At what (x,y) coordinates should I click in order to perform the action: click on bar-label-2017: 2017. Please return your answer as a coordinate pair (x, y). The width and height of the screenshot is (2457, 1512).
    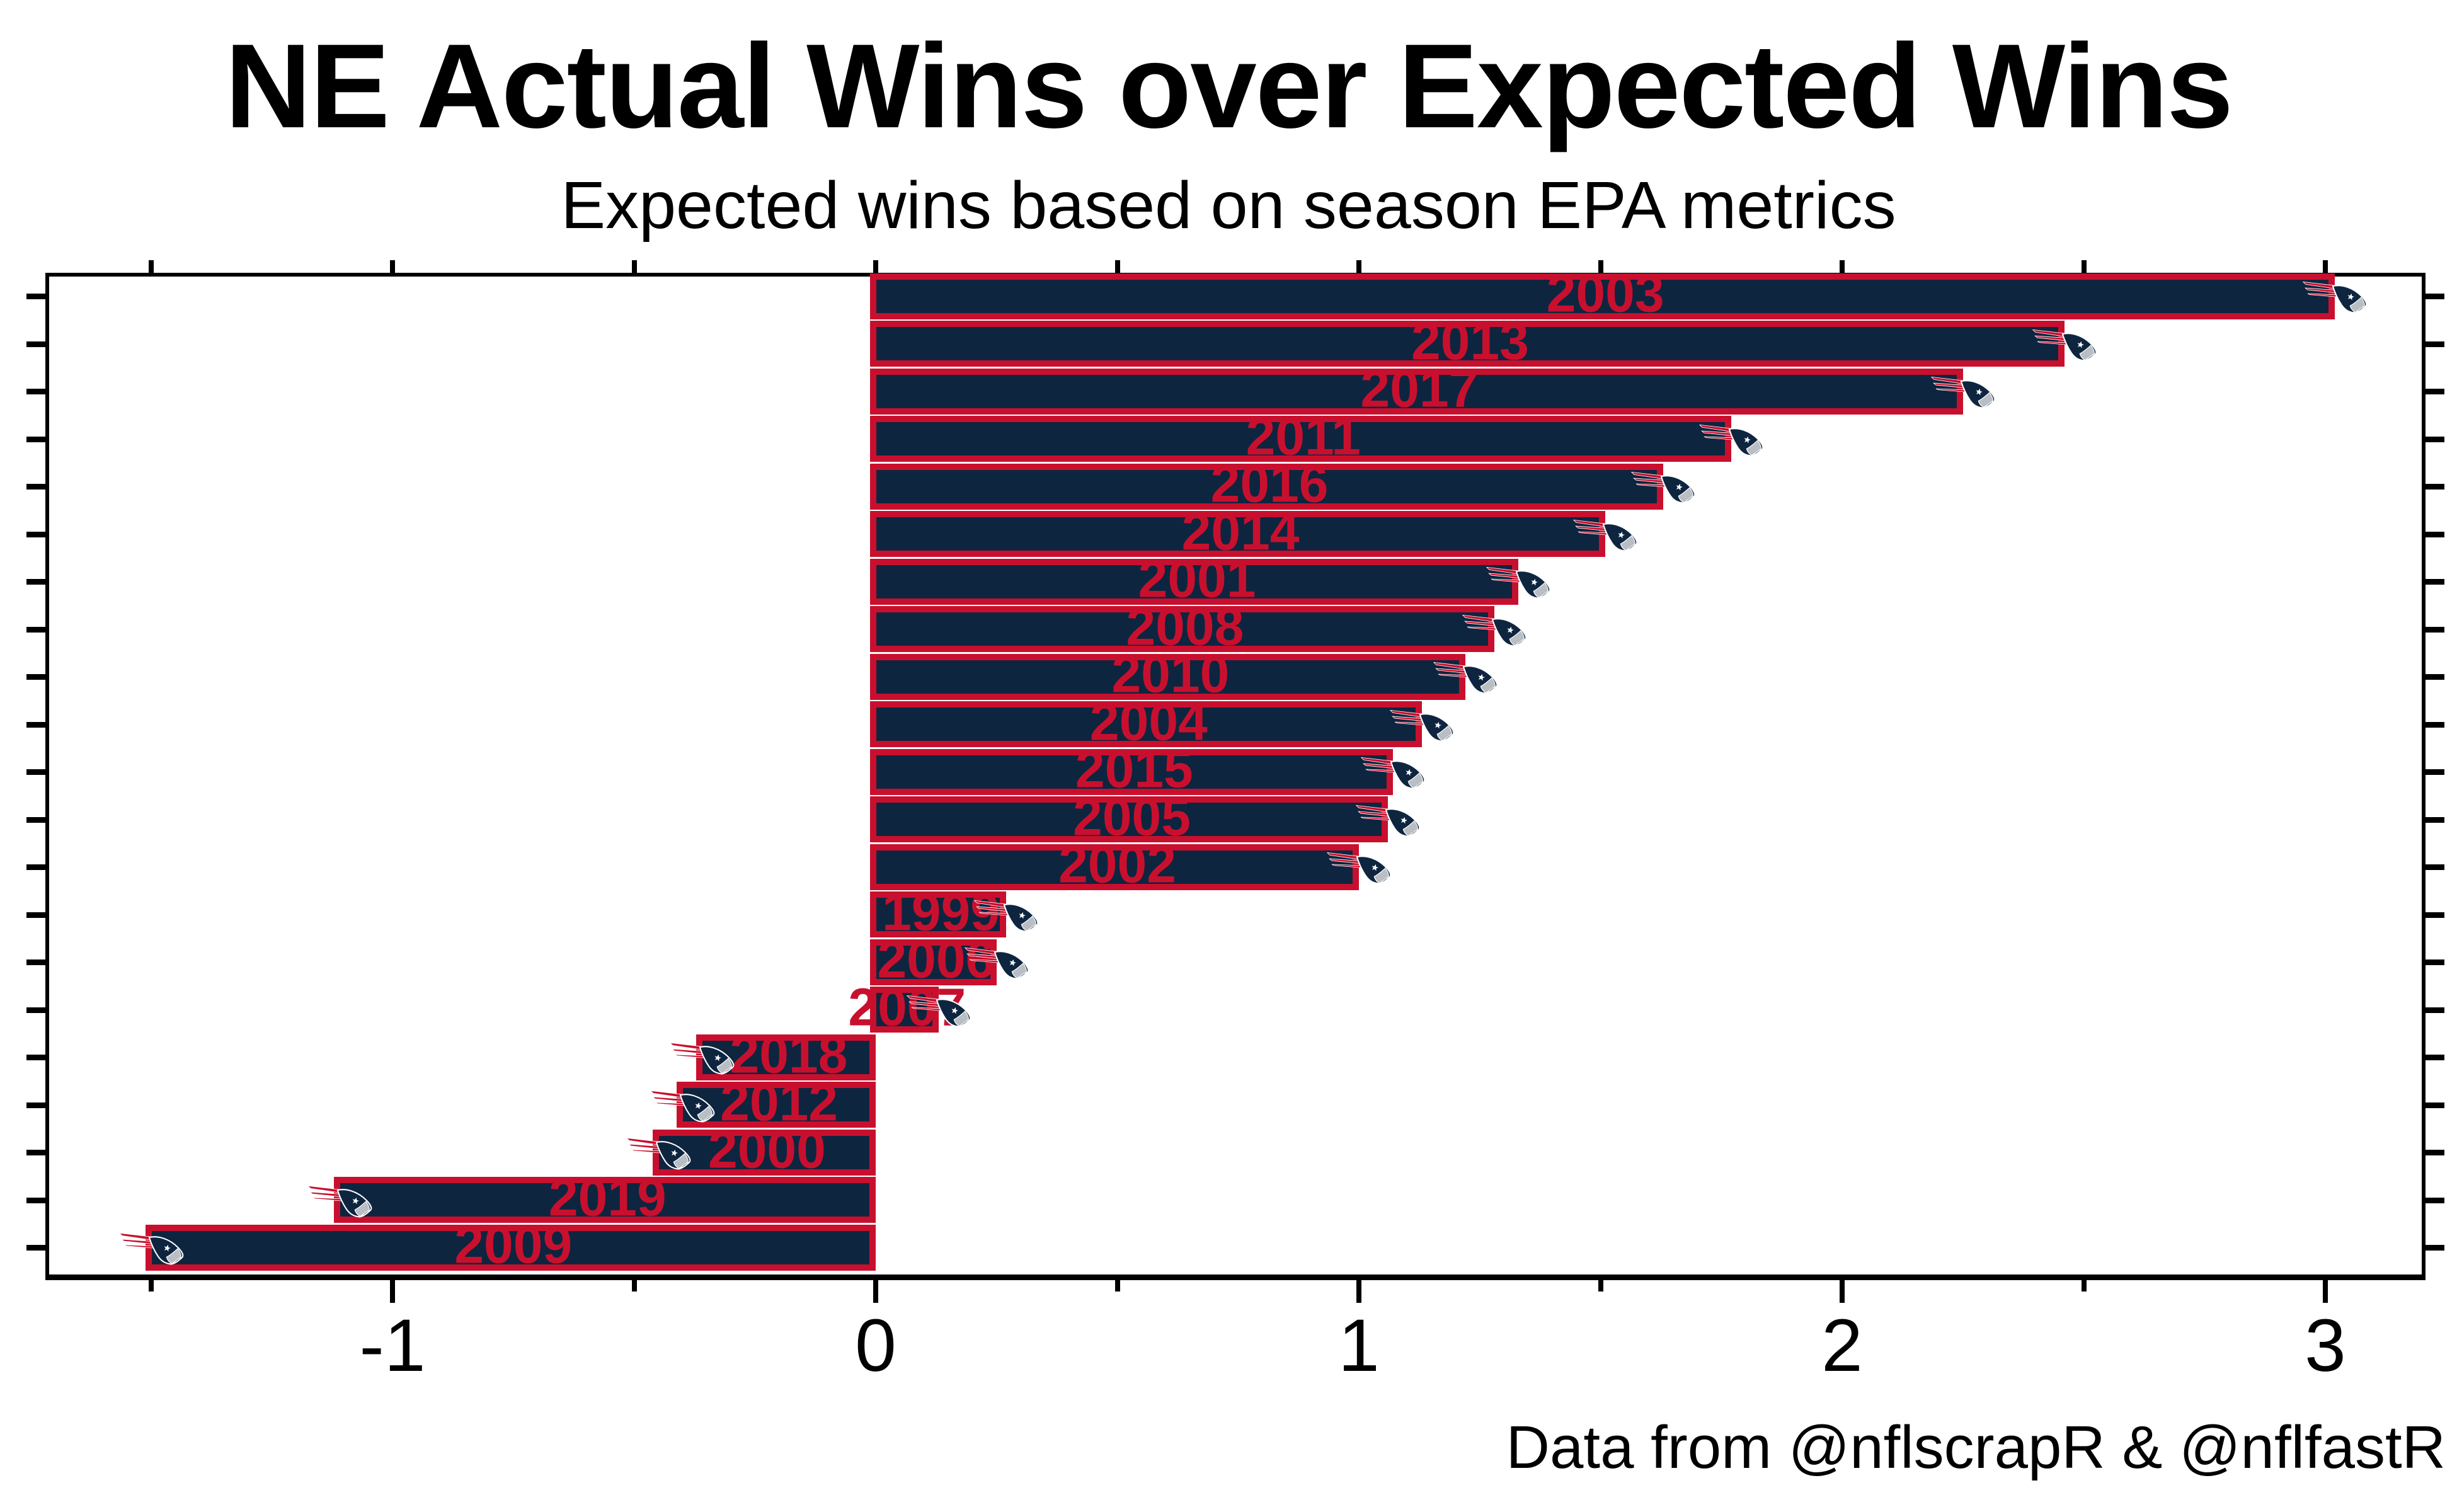
    Looking at the image, I should click on (1419, 388).